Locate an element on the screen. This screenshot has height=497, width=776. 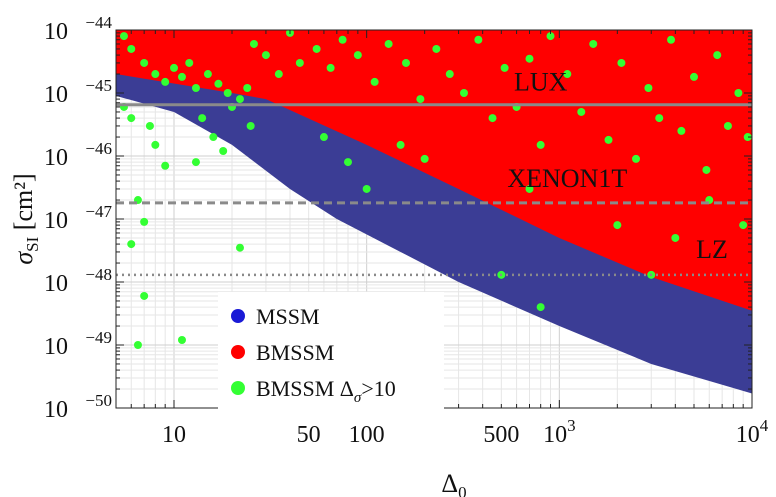
limit-label-lux: LUX is located at coordinates (541, 81).